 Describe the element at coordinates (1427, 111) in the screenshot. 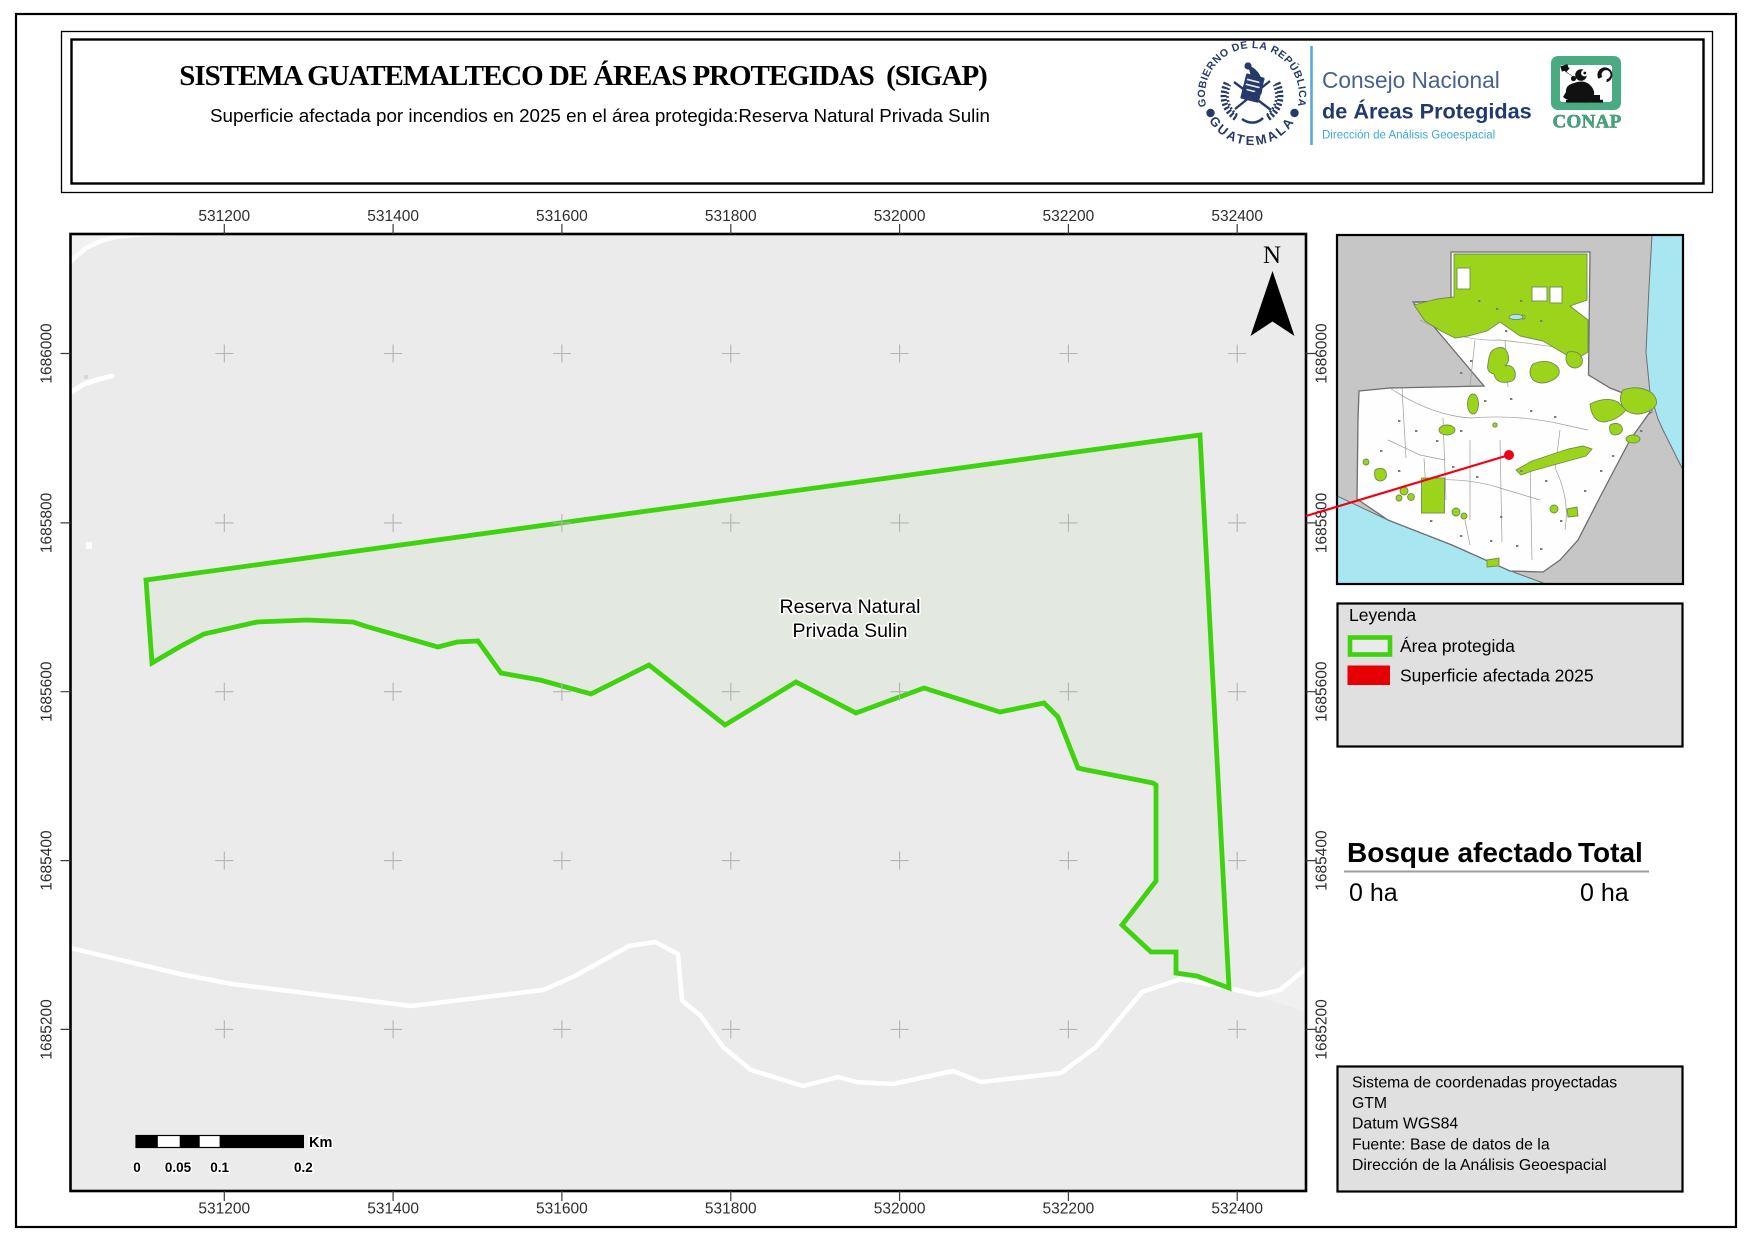

I see `svg-text: de Áreas Protegidas` at that location.